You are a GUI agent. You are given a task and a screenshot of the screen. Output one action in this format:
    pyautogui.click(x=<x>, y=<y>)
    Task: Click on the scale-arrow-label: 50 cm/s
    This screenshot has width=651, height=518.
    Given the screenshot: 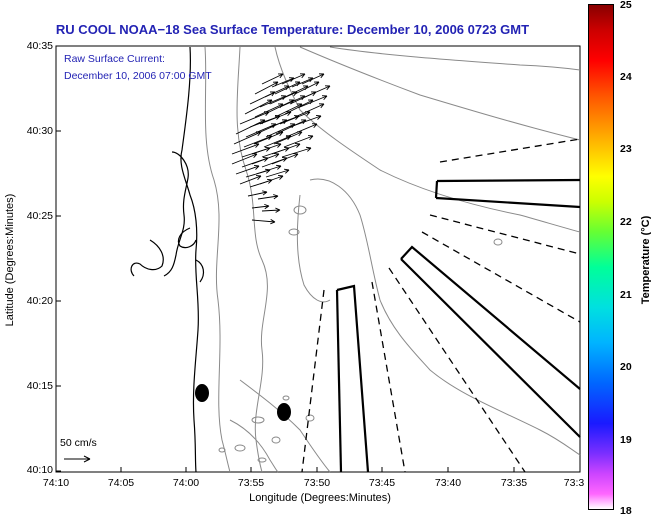 What is the action you would take?
    pyautogui.click(x=78, y=443)
    